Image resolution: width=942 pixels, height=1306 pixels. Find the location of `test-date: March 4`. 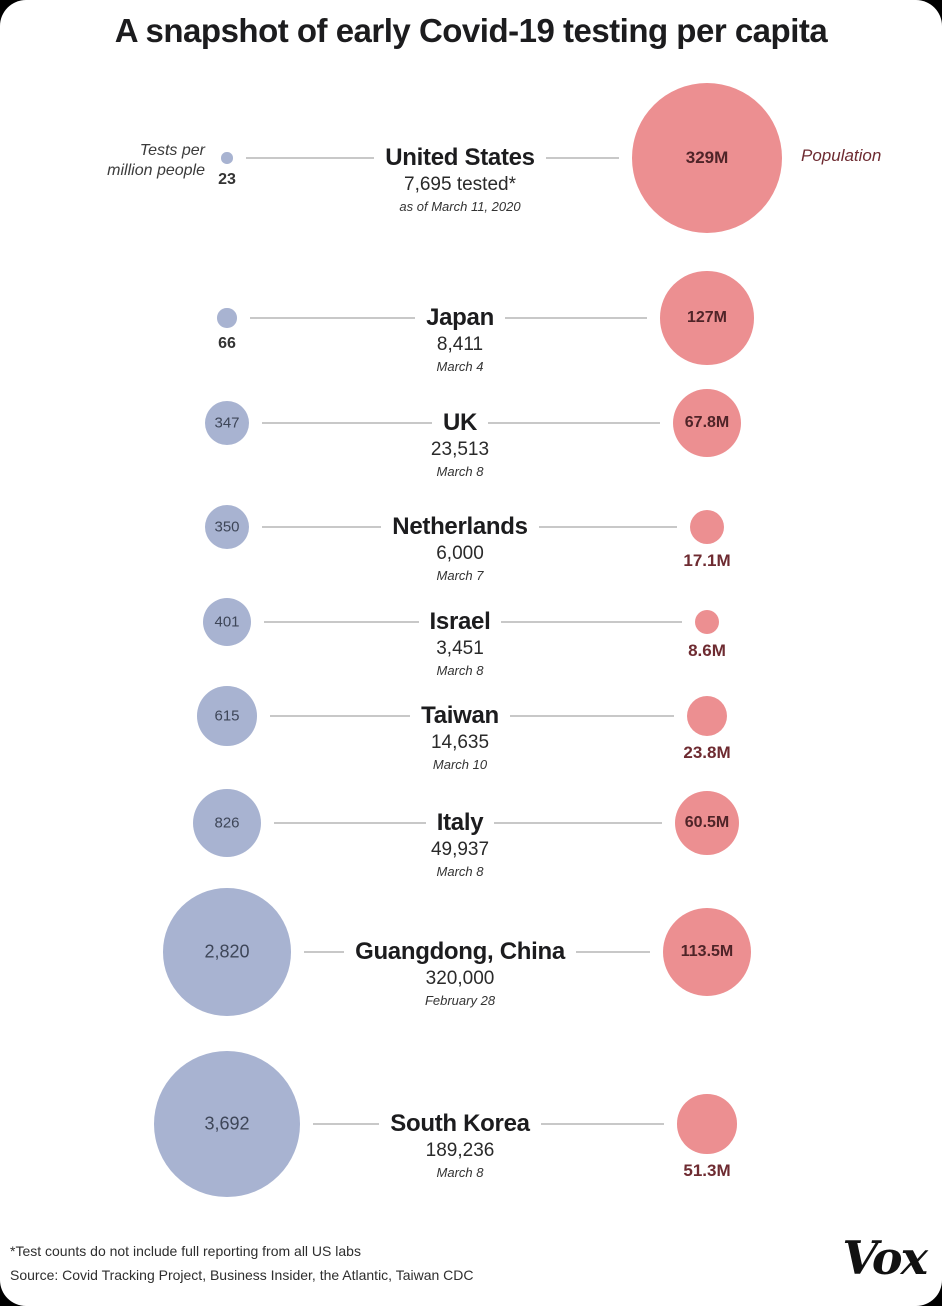

test-date: March 4 is located at coordinates (460, 366).